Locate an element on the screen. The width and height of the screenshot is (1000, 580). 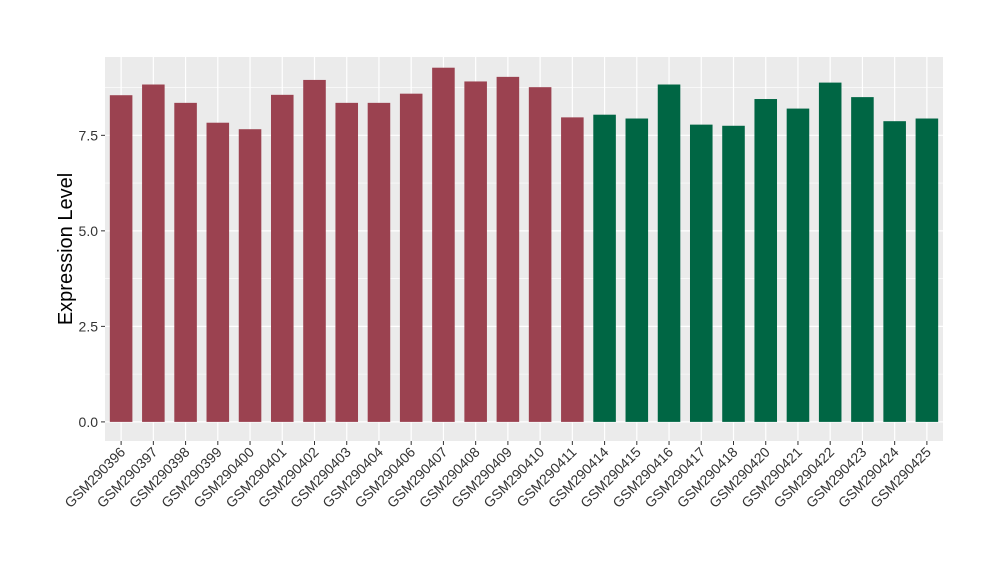
bar-GSM290401 is located at coordinates (282, 258).